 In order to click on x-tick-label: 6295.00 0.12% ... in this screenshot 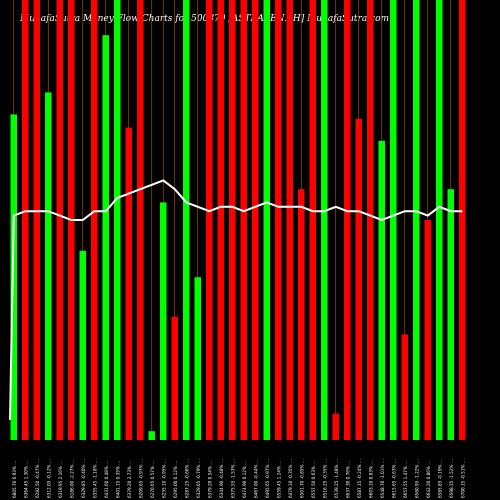, I will do `click(175, 479)`.